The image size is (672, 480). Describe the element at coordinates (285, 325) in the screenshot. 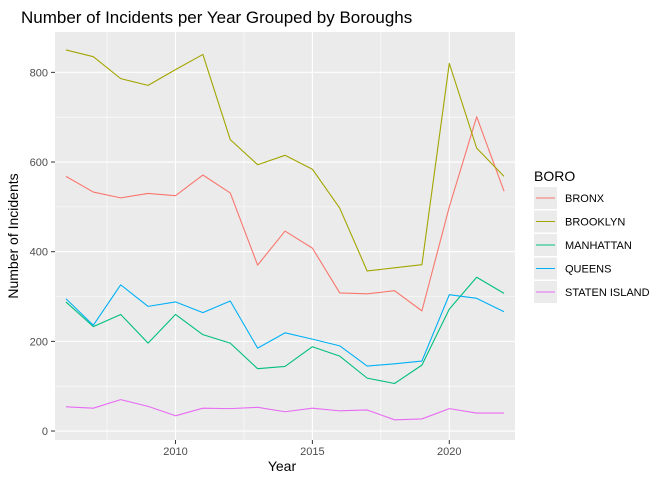

I see `series-line-queens` at that location.